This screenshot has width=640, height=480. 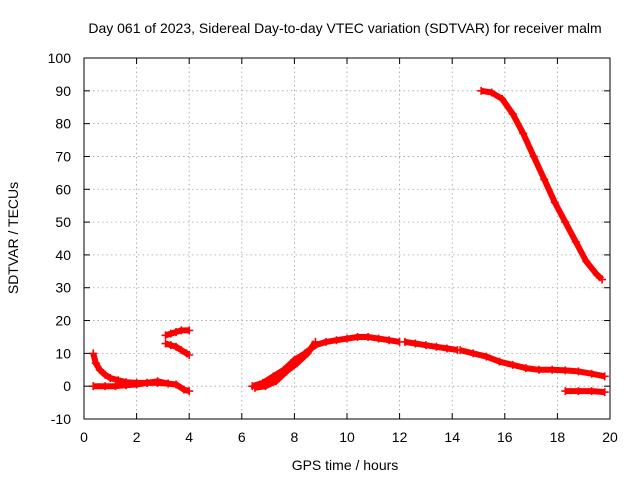 I want to click on y-tick-label: 20, so click(x=63, y=321).